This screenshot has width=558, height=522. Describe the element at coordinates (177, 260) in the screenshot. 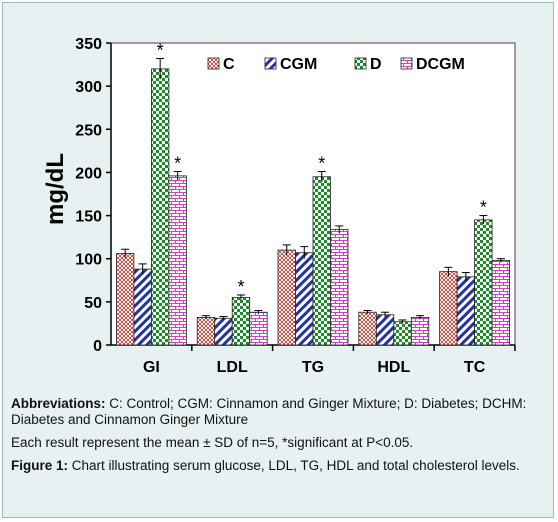

I see `bar-DCGM-GI` at that location.